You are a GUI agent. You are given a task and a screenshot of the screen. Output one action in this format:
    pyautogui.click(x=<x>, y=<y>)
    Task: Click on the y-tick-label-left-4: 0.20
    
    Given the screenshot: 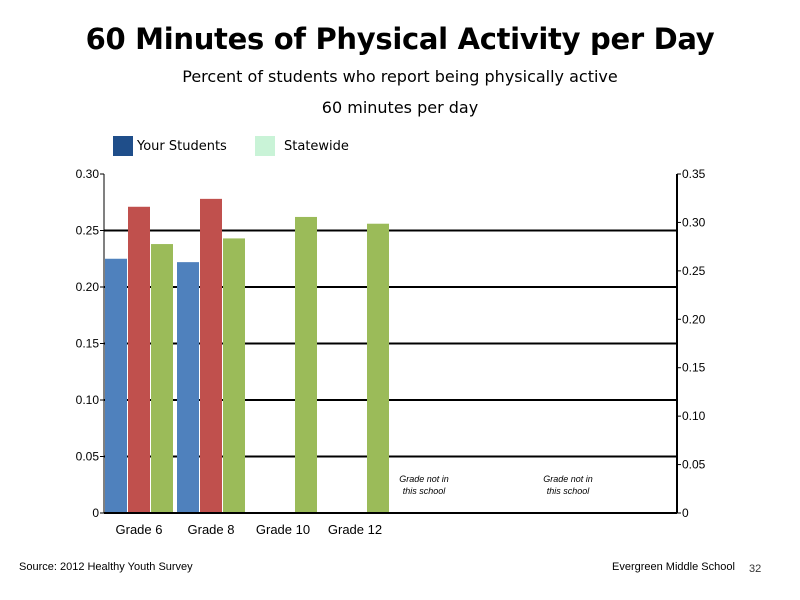 What is the action you would take?
    pyautogui.click(x=88, y=287)
    